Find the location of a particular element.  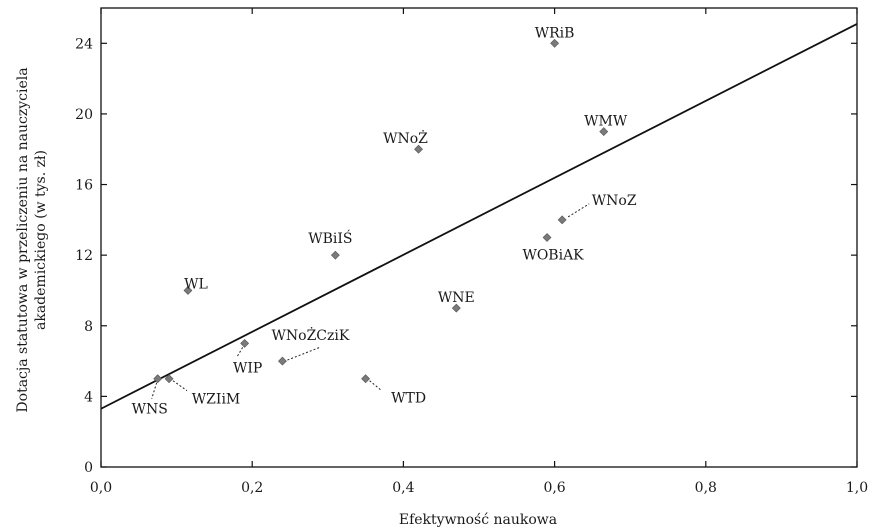

y-tick-label: 24 is located at coordinates (84, 44).